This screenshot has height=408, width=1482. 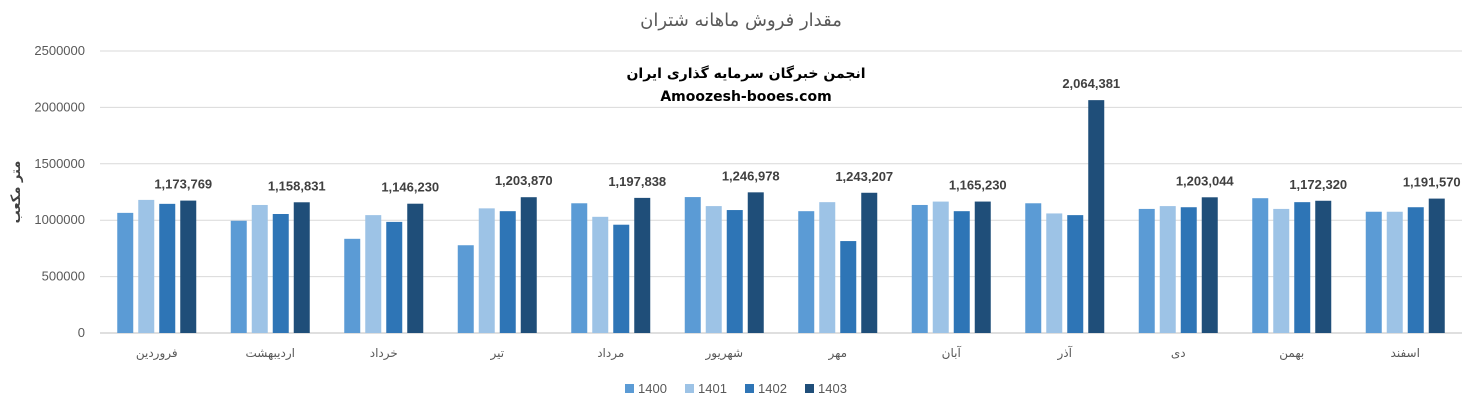 I want to click on x-category-label: مهر, so click(x=837, y=353).